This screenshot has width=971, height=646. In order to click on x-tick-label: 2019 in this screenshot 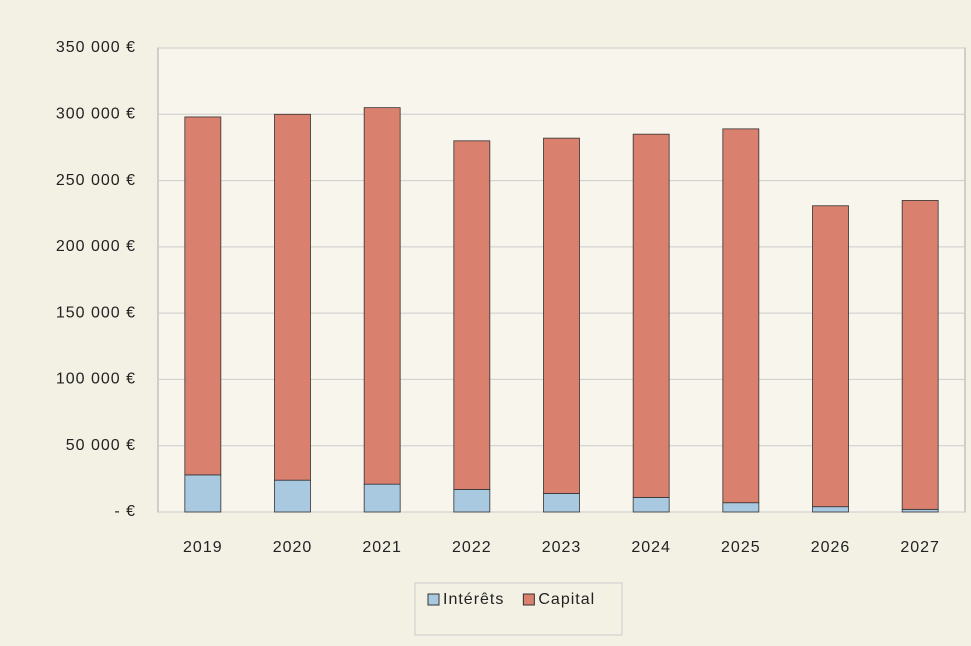, I will do `click(203, 547)`.